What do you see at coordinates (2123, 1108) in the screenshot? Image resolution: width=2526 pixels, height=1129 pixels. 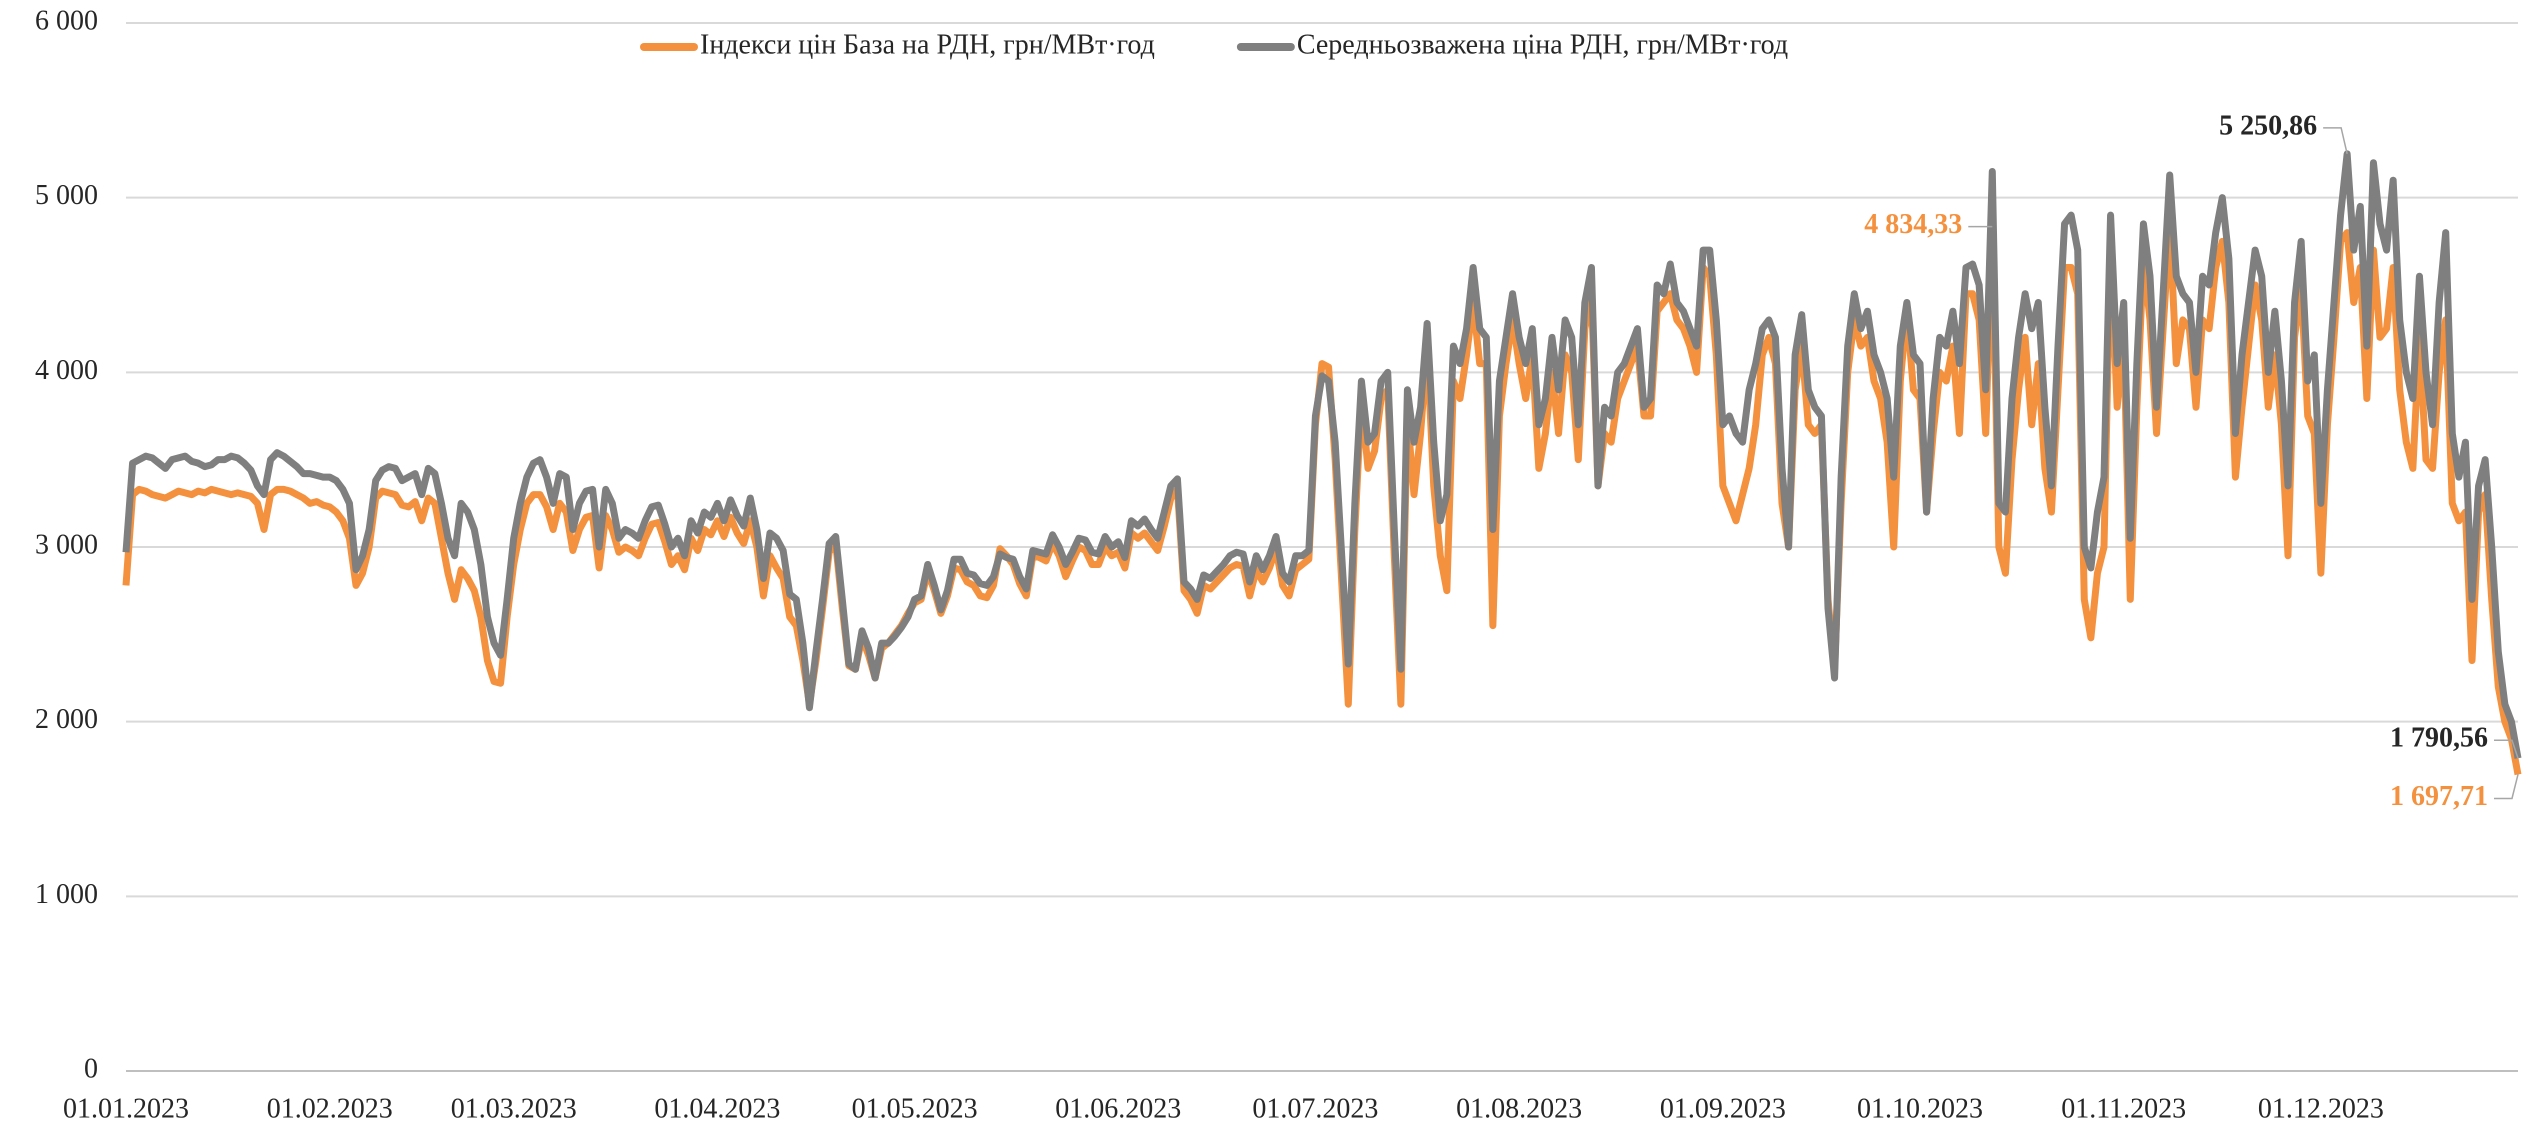 I see `x-tick-label: 01.11.2023` at bounding box center [2123, 1108].